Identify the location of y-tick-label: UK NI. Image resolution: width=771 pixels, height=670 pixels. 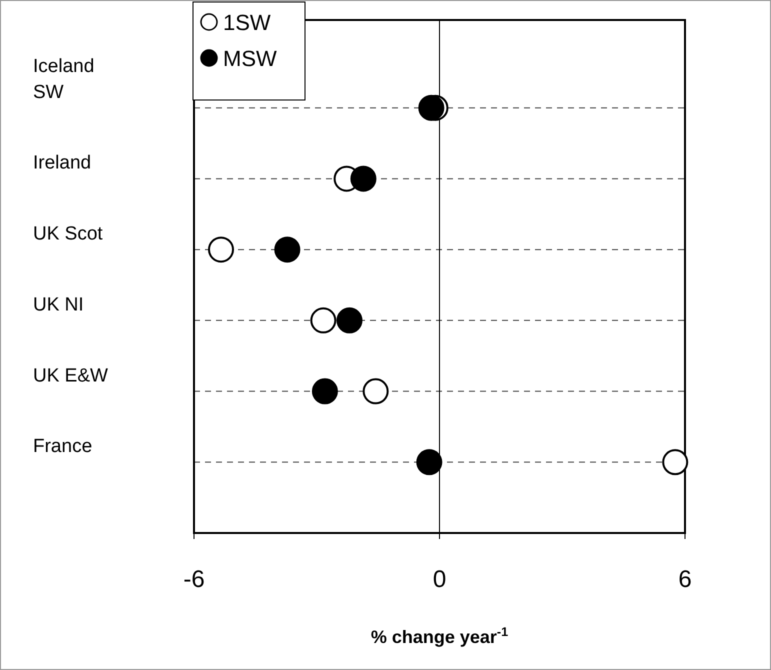
(58, 305).